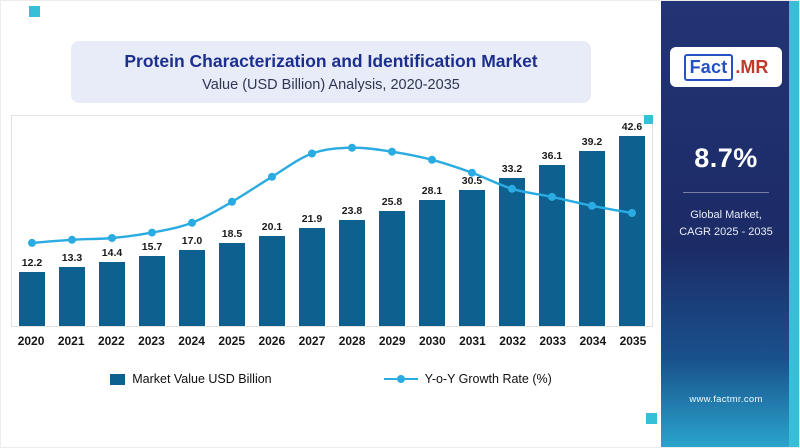  I want to click on bar-column: 20.1, so click(272, 221).